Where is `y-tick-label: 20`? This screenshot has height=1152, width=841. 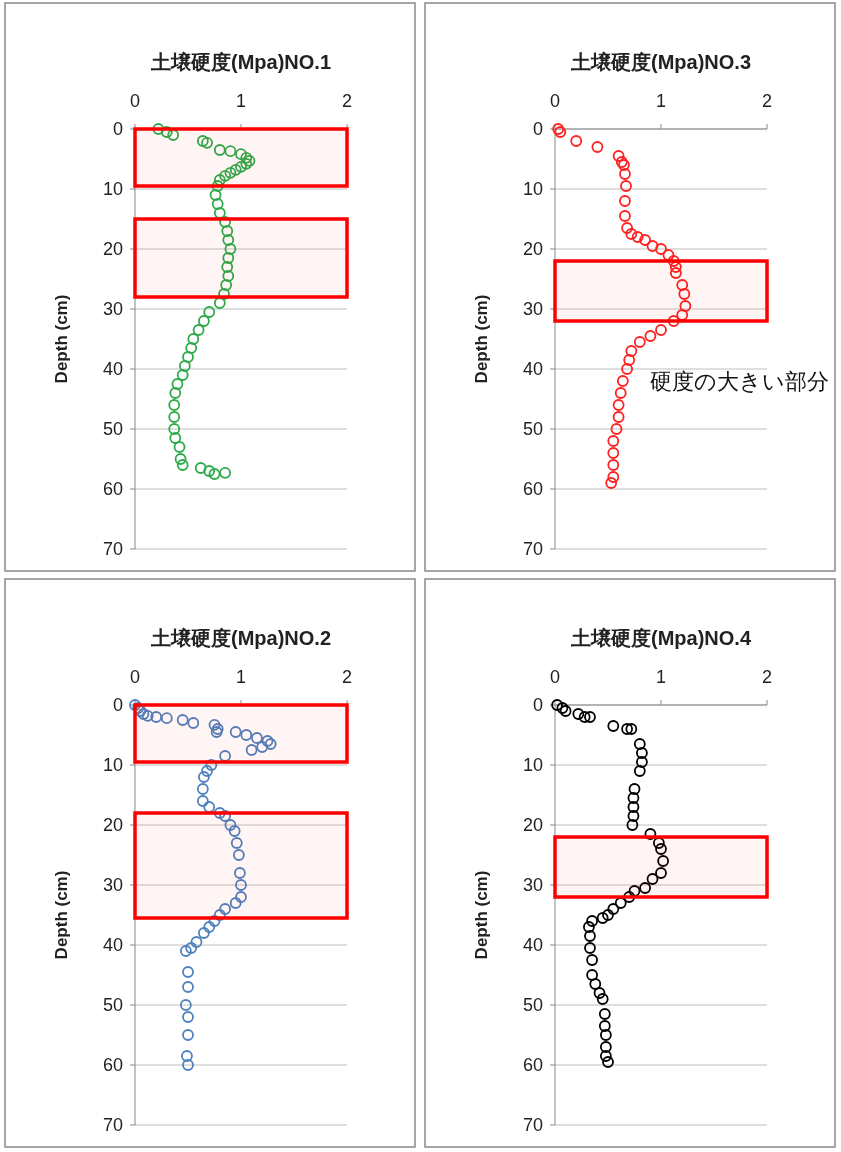
y-tick-label: 20 is located at coordinates (112, 249).